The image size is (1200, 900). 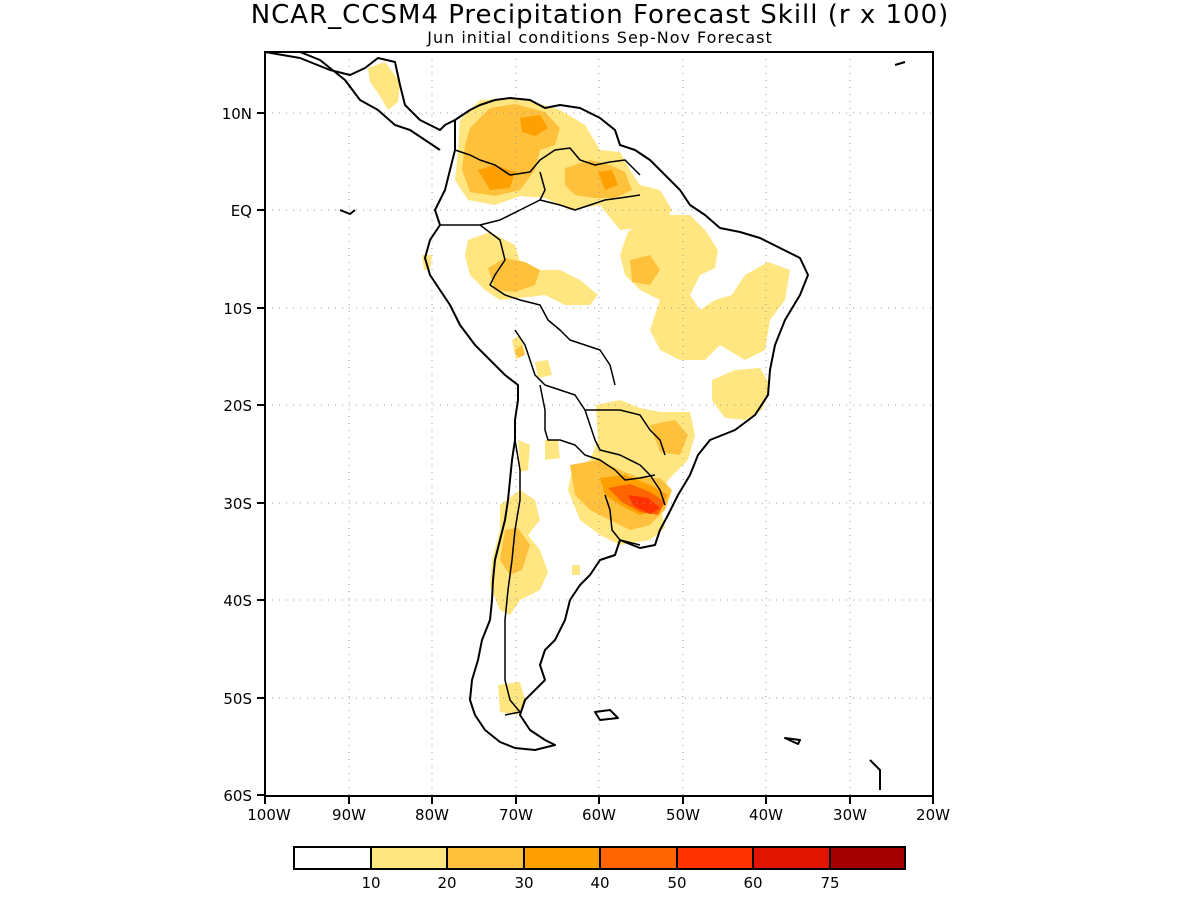 I want to click on colorbar-label: 30, so click(x=523, y=883).